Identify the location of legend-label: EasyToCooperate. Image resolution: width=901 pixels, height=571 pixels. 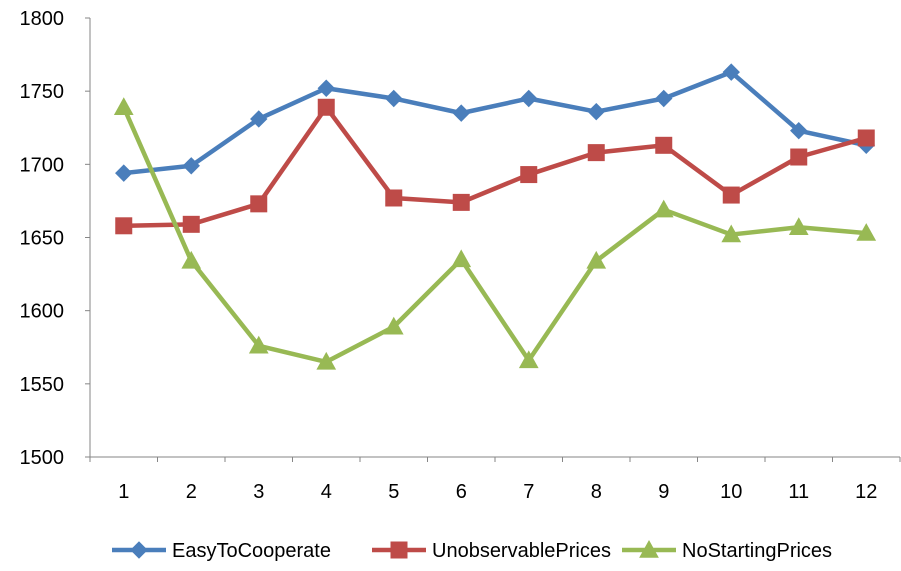
(251, 551).